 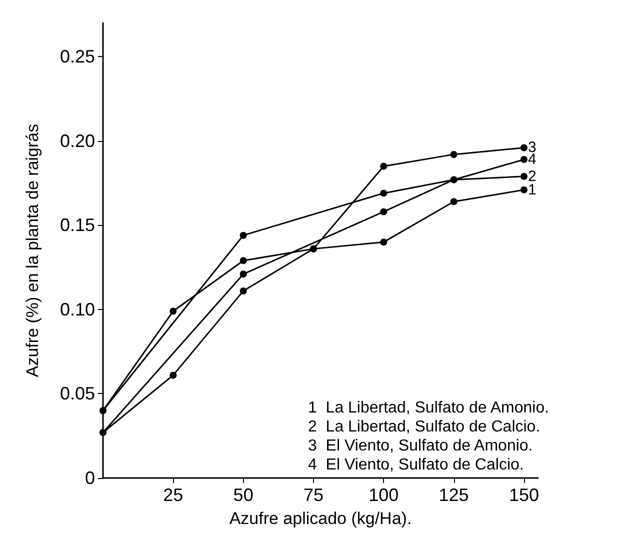 I want to click on x-tick-label: 75, so click(x=313, y=495).